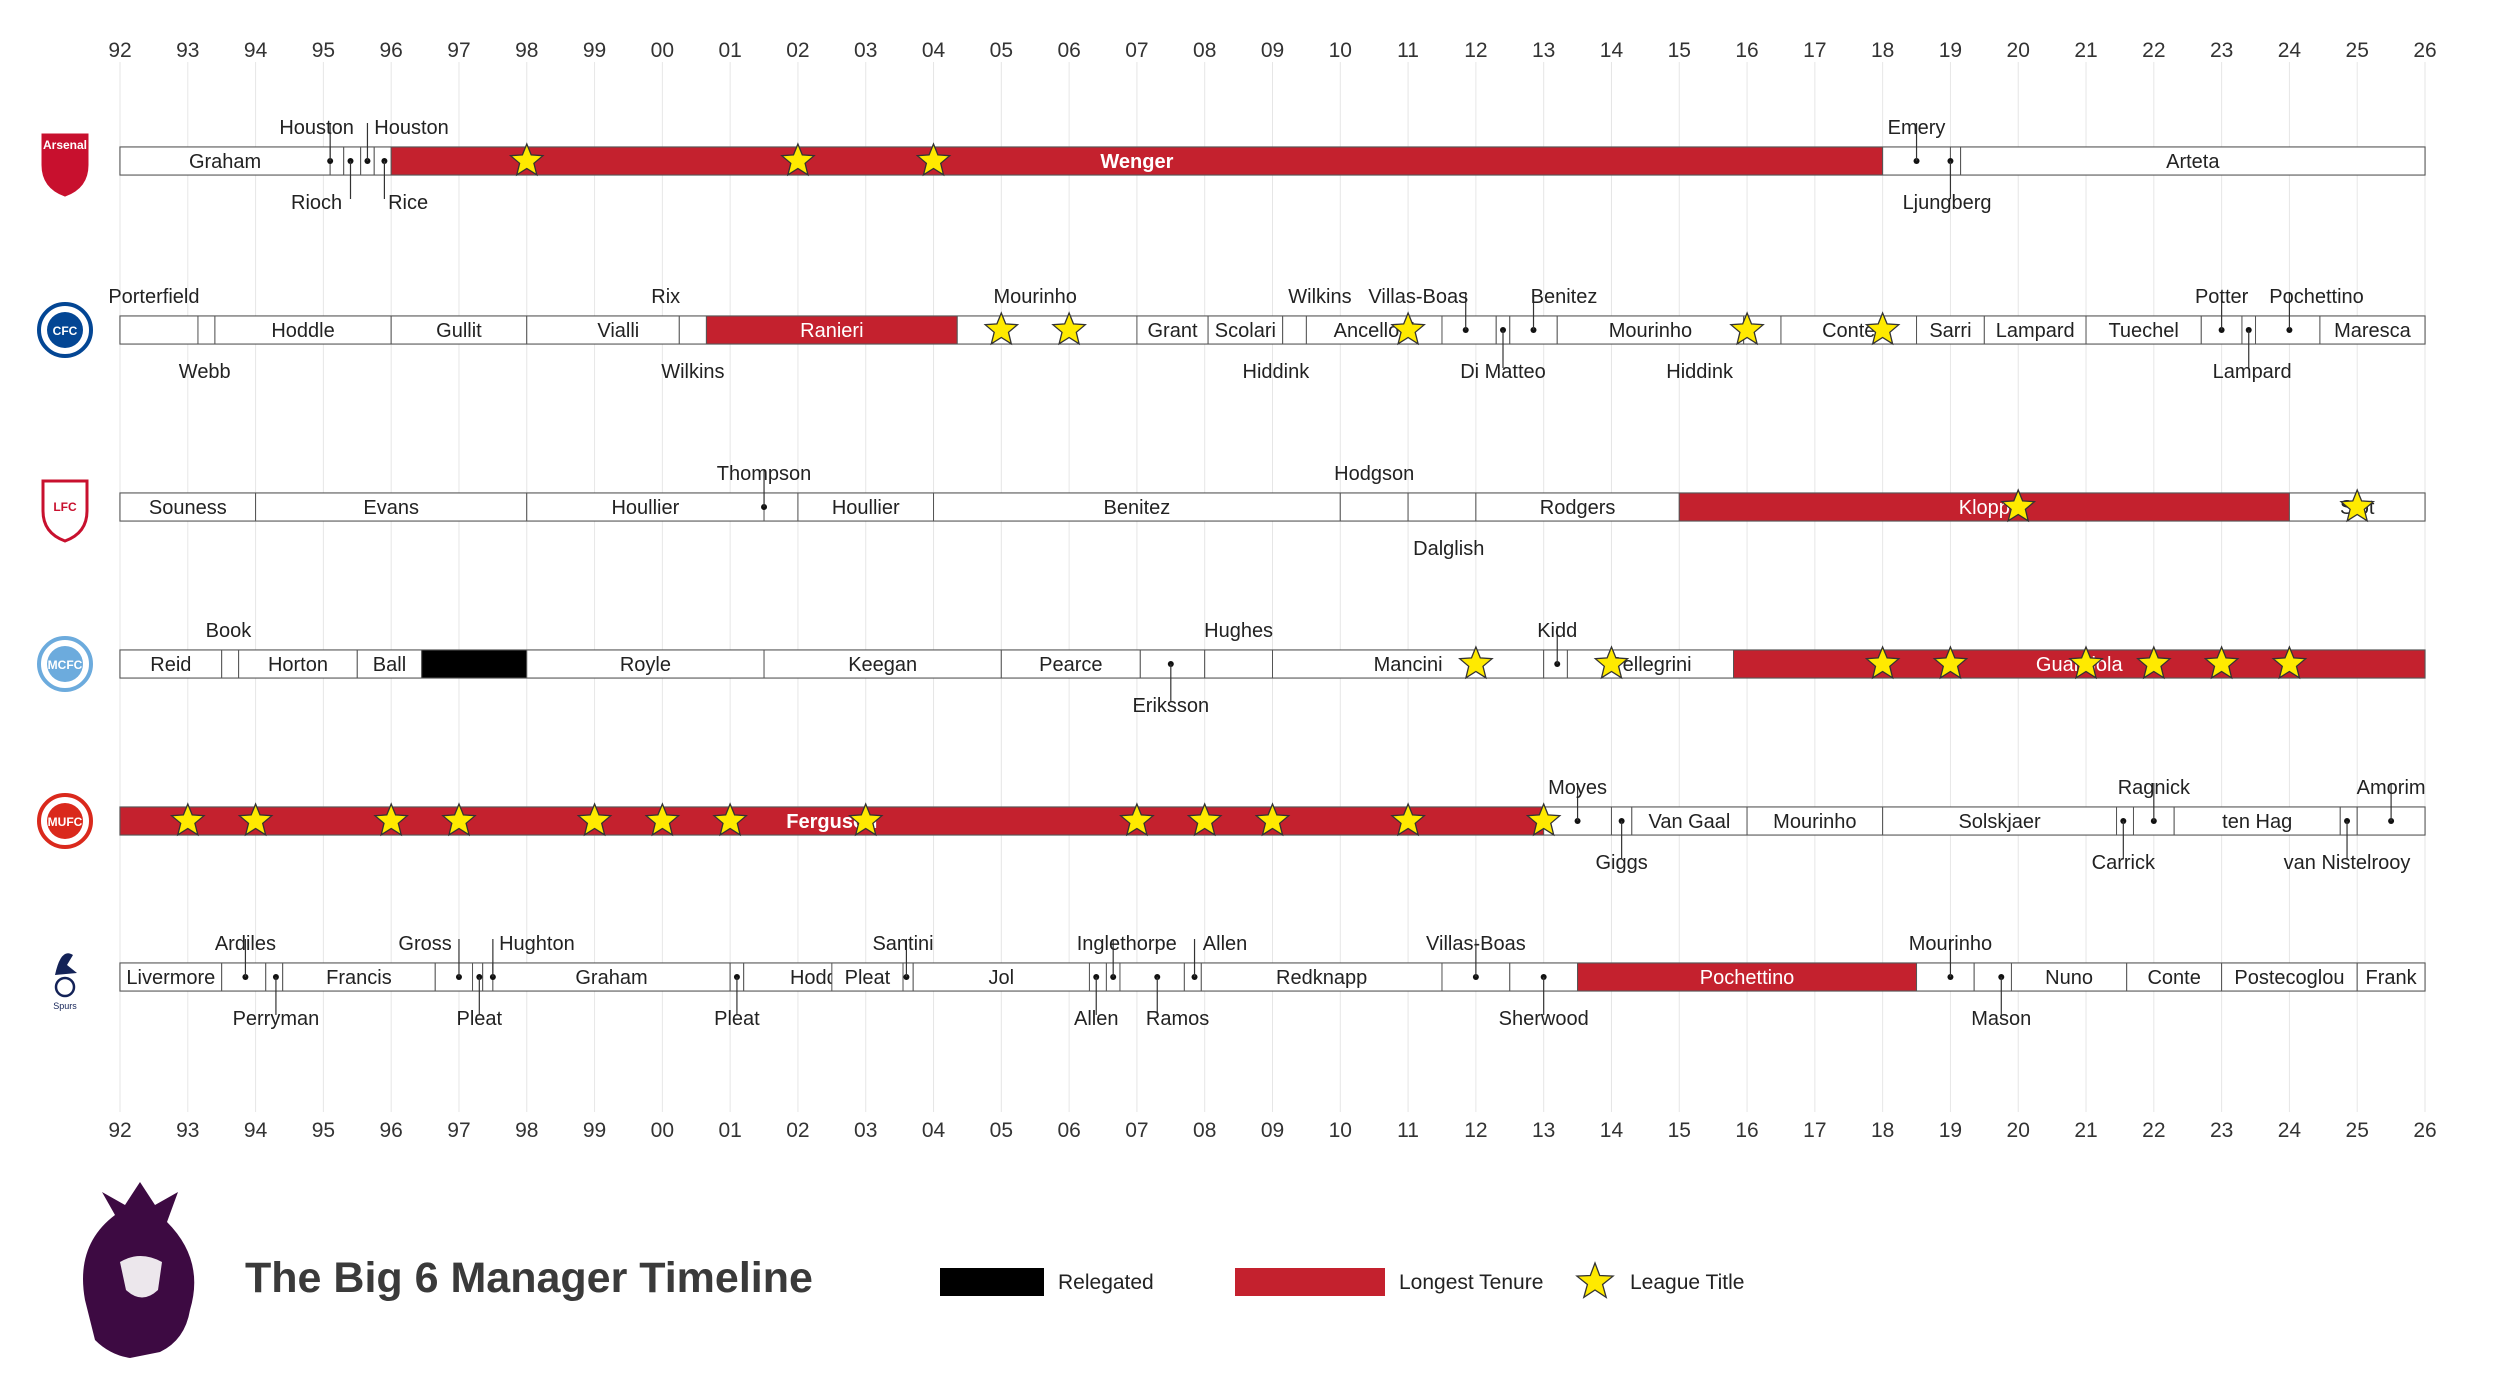 Image resolution: width=2500 pixels, height=1375 pixels. What do you see at coordinates (2222, 297) in the screenshot?
I see `callout-label: Potter` at bounding box center [2222, 297].